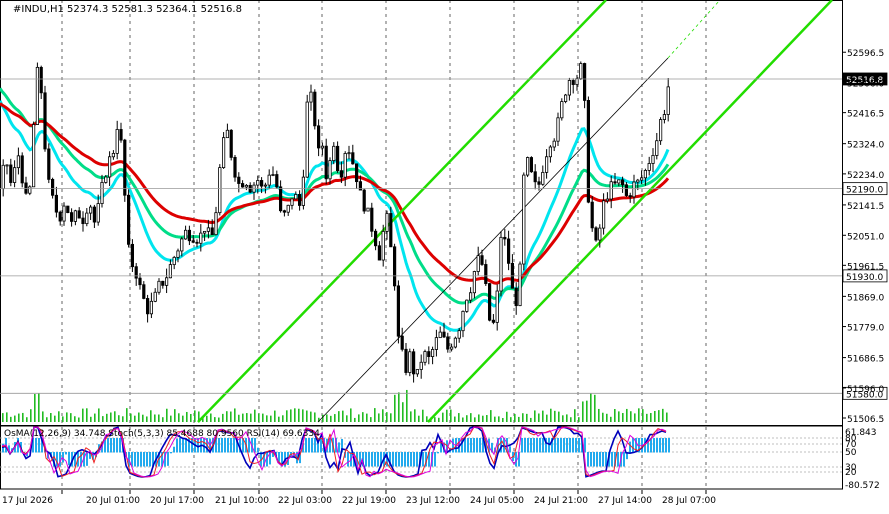  What do you see at coordinates (335, 405) in the screenshot?
I see `volume-bars` at bounding box center [335, 405].